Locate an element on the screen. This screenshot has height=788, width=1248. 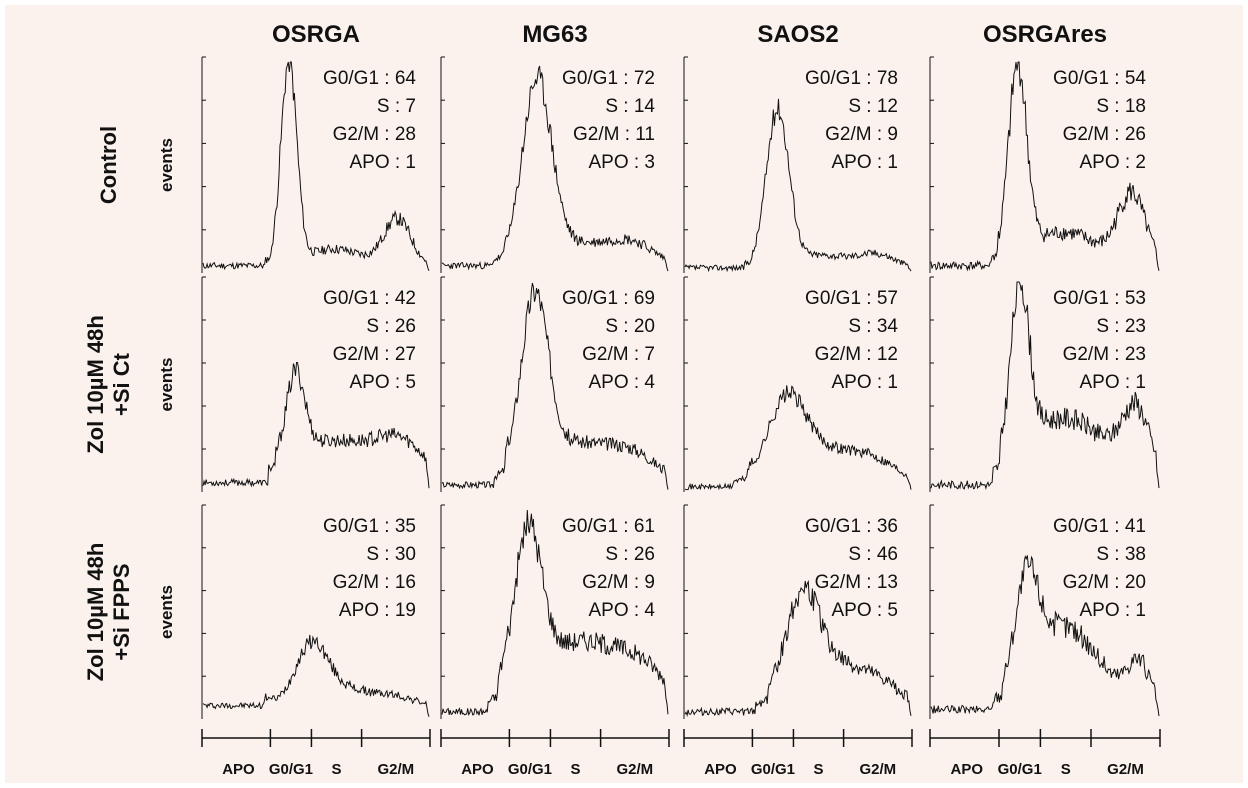
histogram-panel: G0/G1 : 54 S : 18 G2/M : 26 APO : 2 is located at coordinates (1044, 164).